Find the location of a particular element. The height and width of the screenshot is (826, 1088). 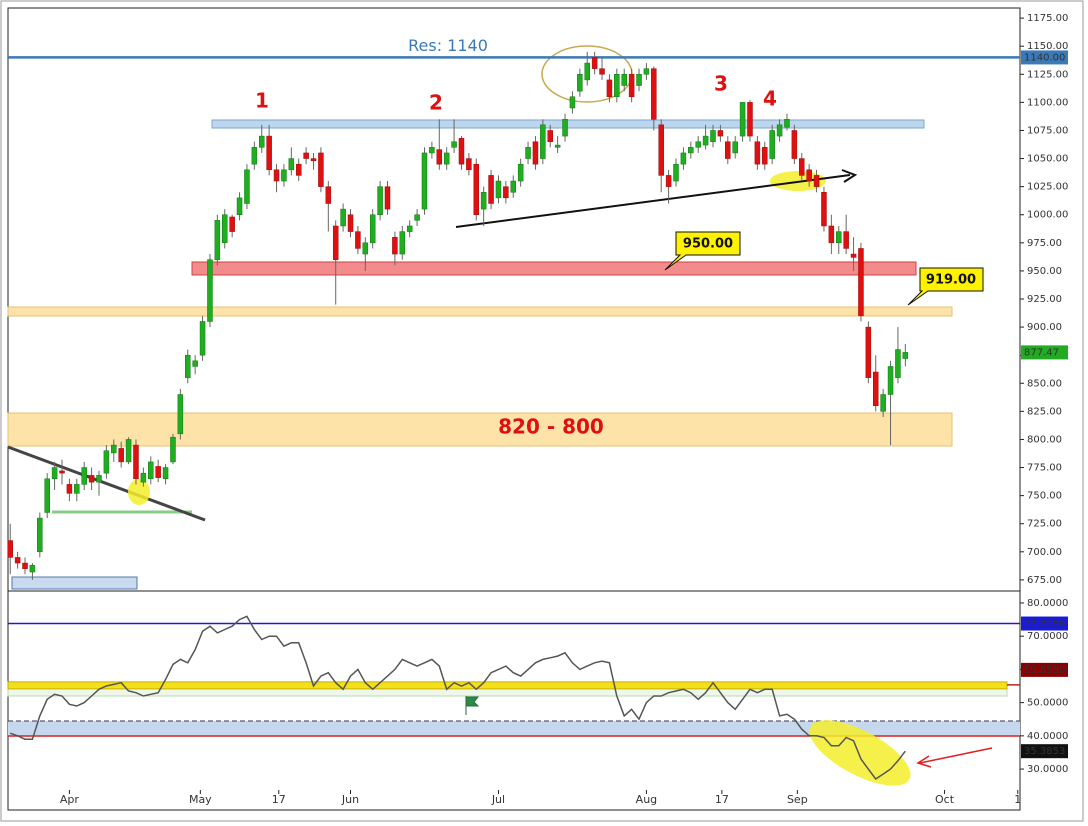

y-tick-label: 775.00 is located at coordinates (1044, 468).